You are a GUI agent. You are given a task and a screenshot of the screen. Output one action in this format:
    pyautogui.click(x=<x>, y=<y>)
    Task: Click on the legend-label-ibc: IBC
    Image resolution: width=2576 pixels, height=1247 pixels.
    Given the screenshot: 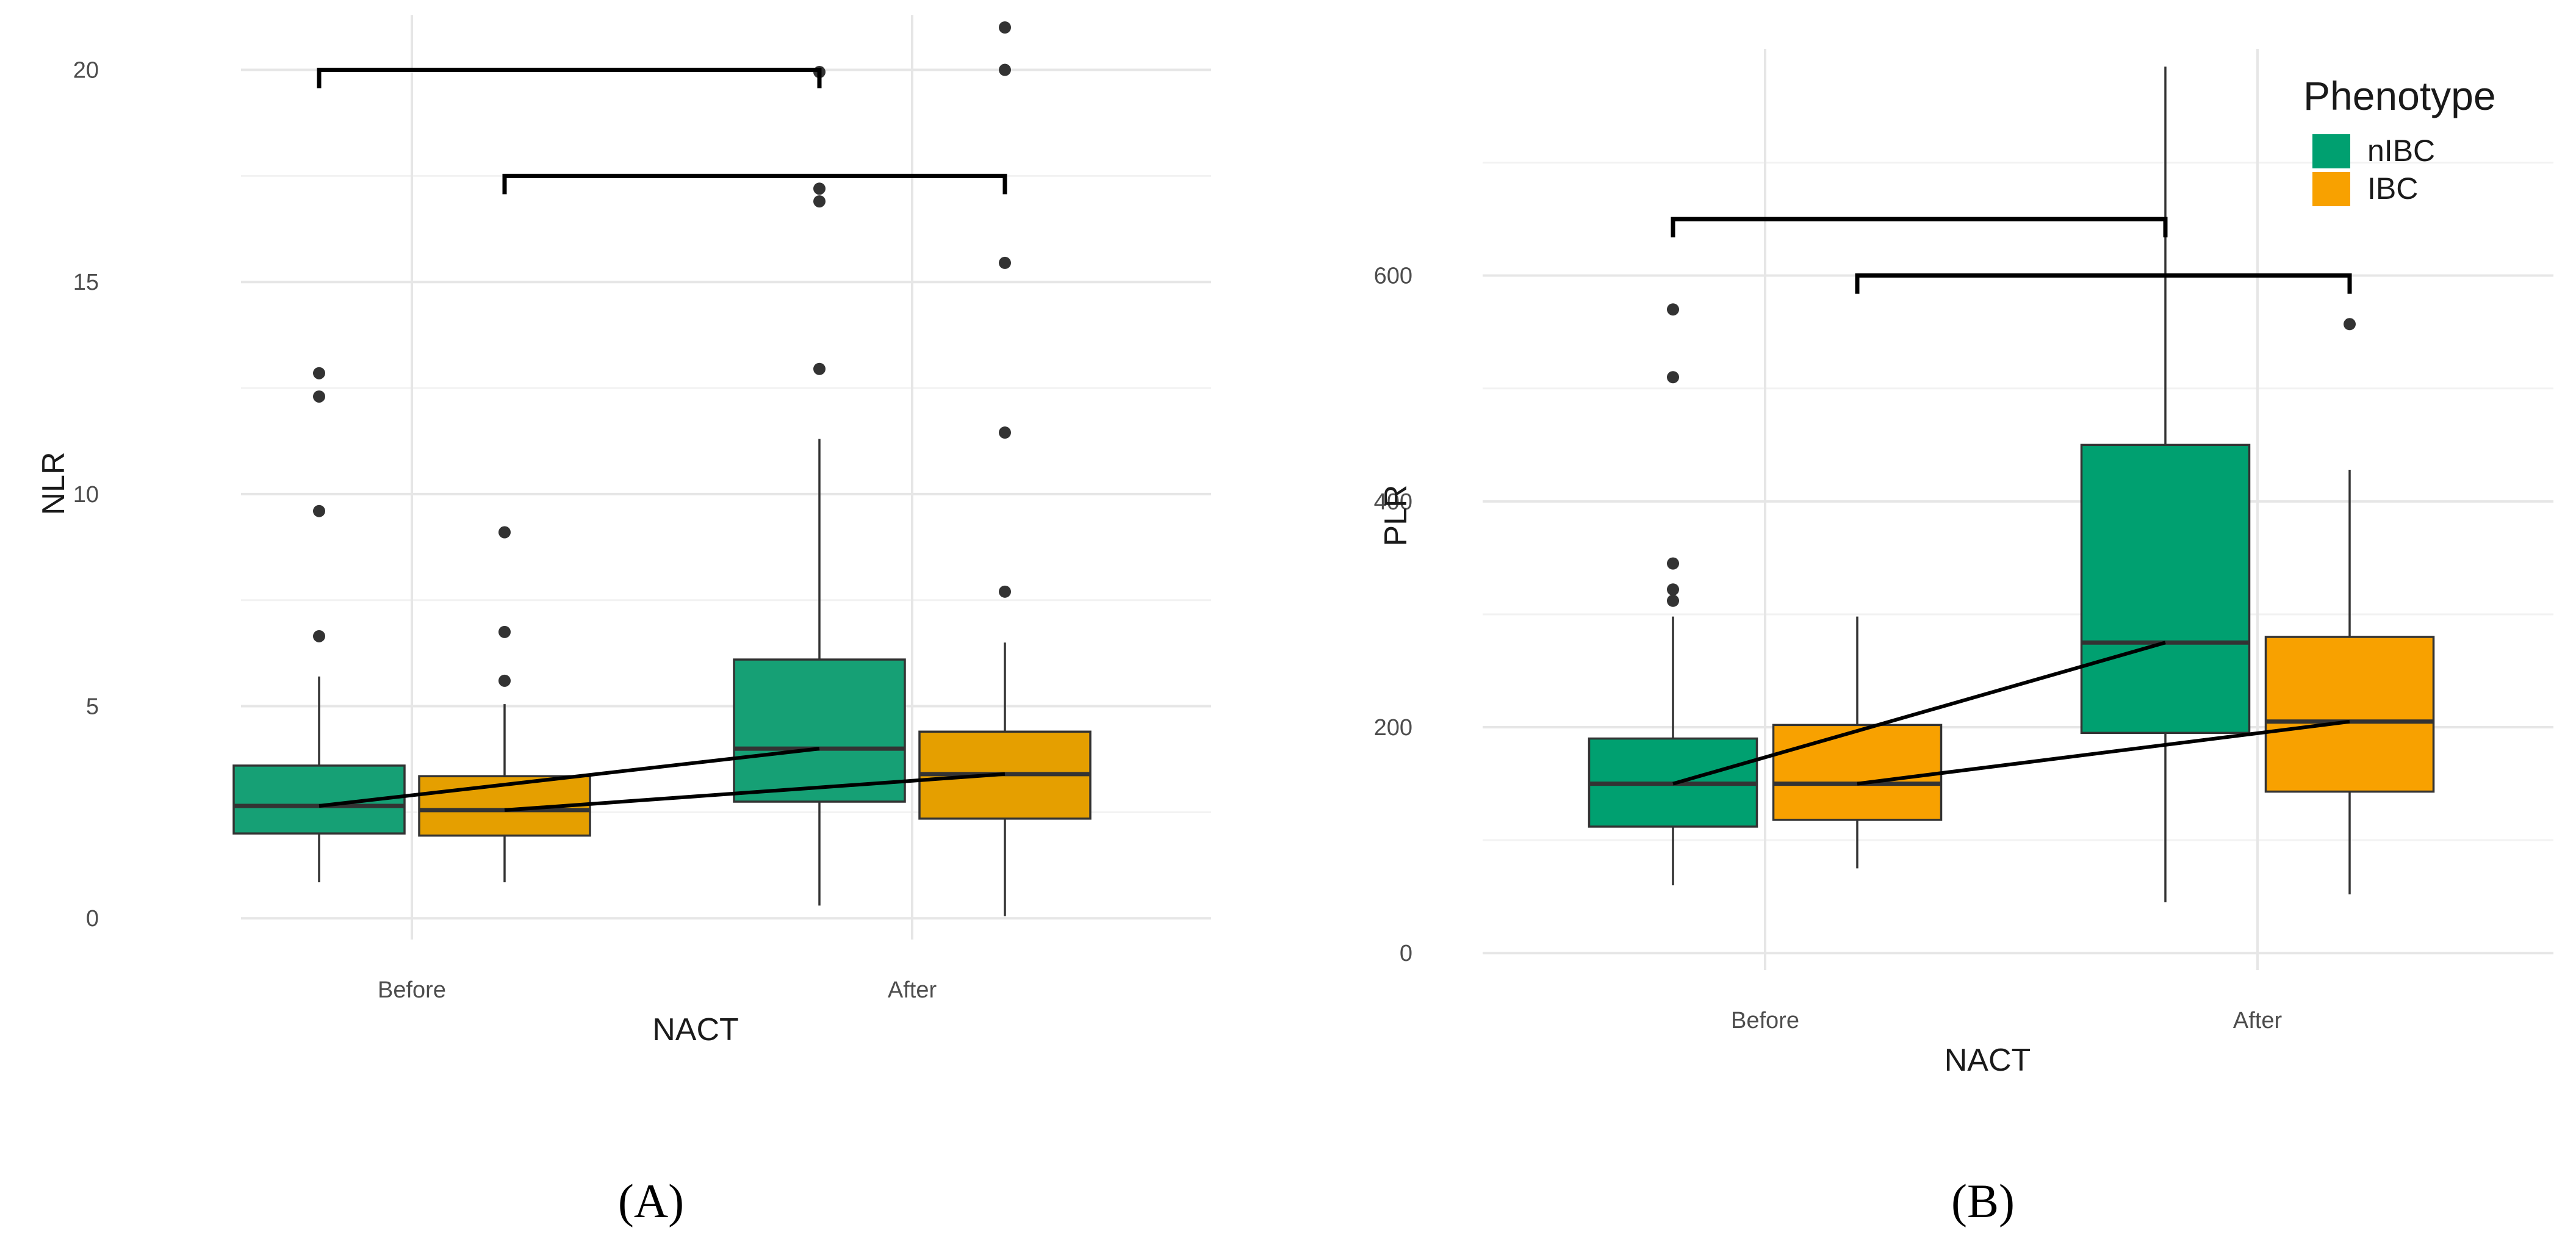 What is the action you would take?
    pyautogui.click(x=2392, y=188)
    